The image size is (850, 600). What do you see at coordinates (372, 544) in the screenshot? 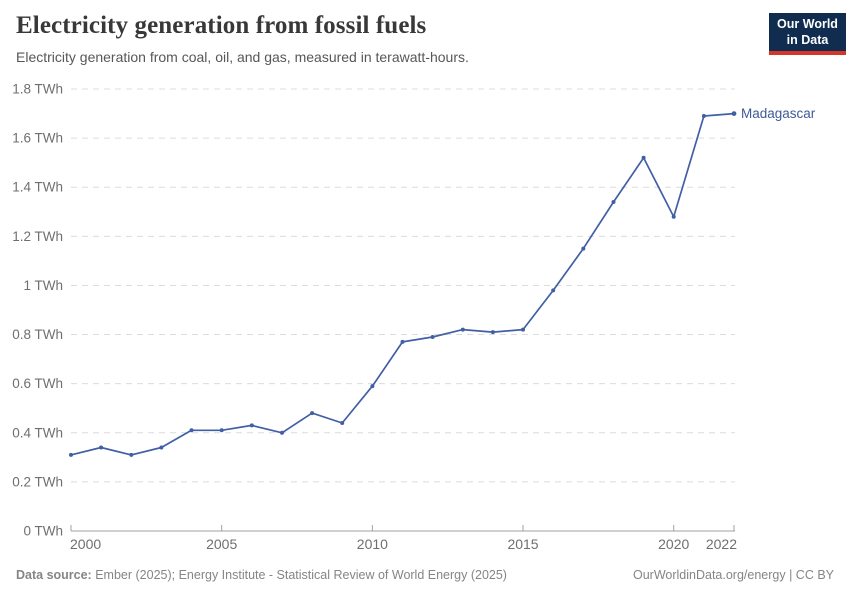
I see `x-tick-label: 2010` at bounding box center [372, 544].